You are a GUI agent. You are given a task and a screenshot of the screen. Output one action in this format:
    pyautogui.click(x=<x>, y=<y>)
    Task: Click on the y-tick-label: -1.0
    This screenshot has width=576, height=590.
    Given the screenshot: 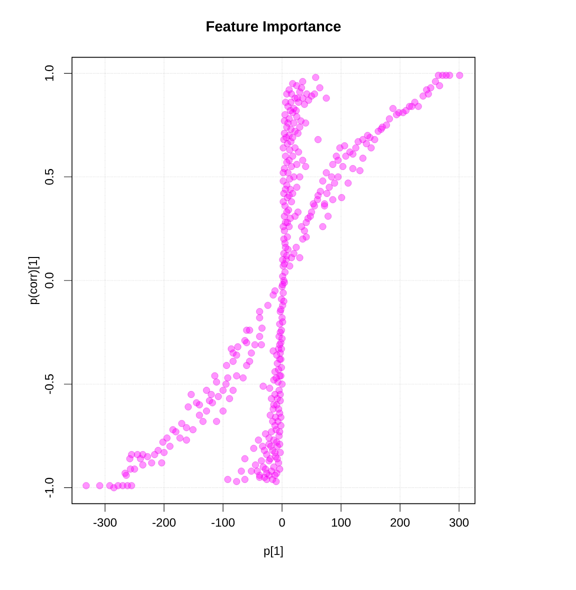 What is the action you would take?
    pyautogui.click(x=49, y=488)
    